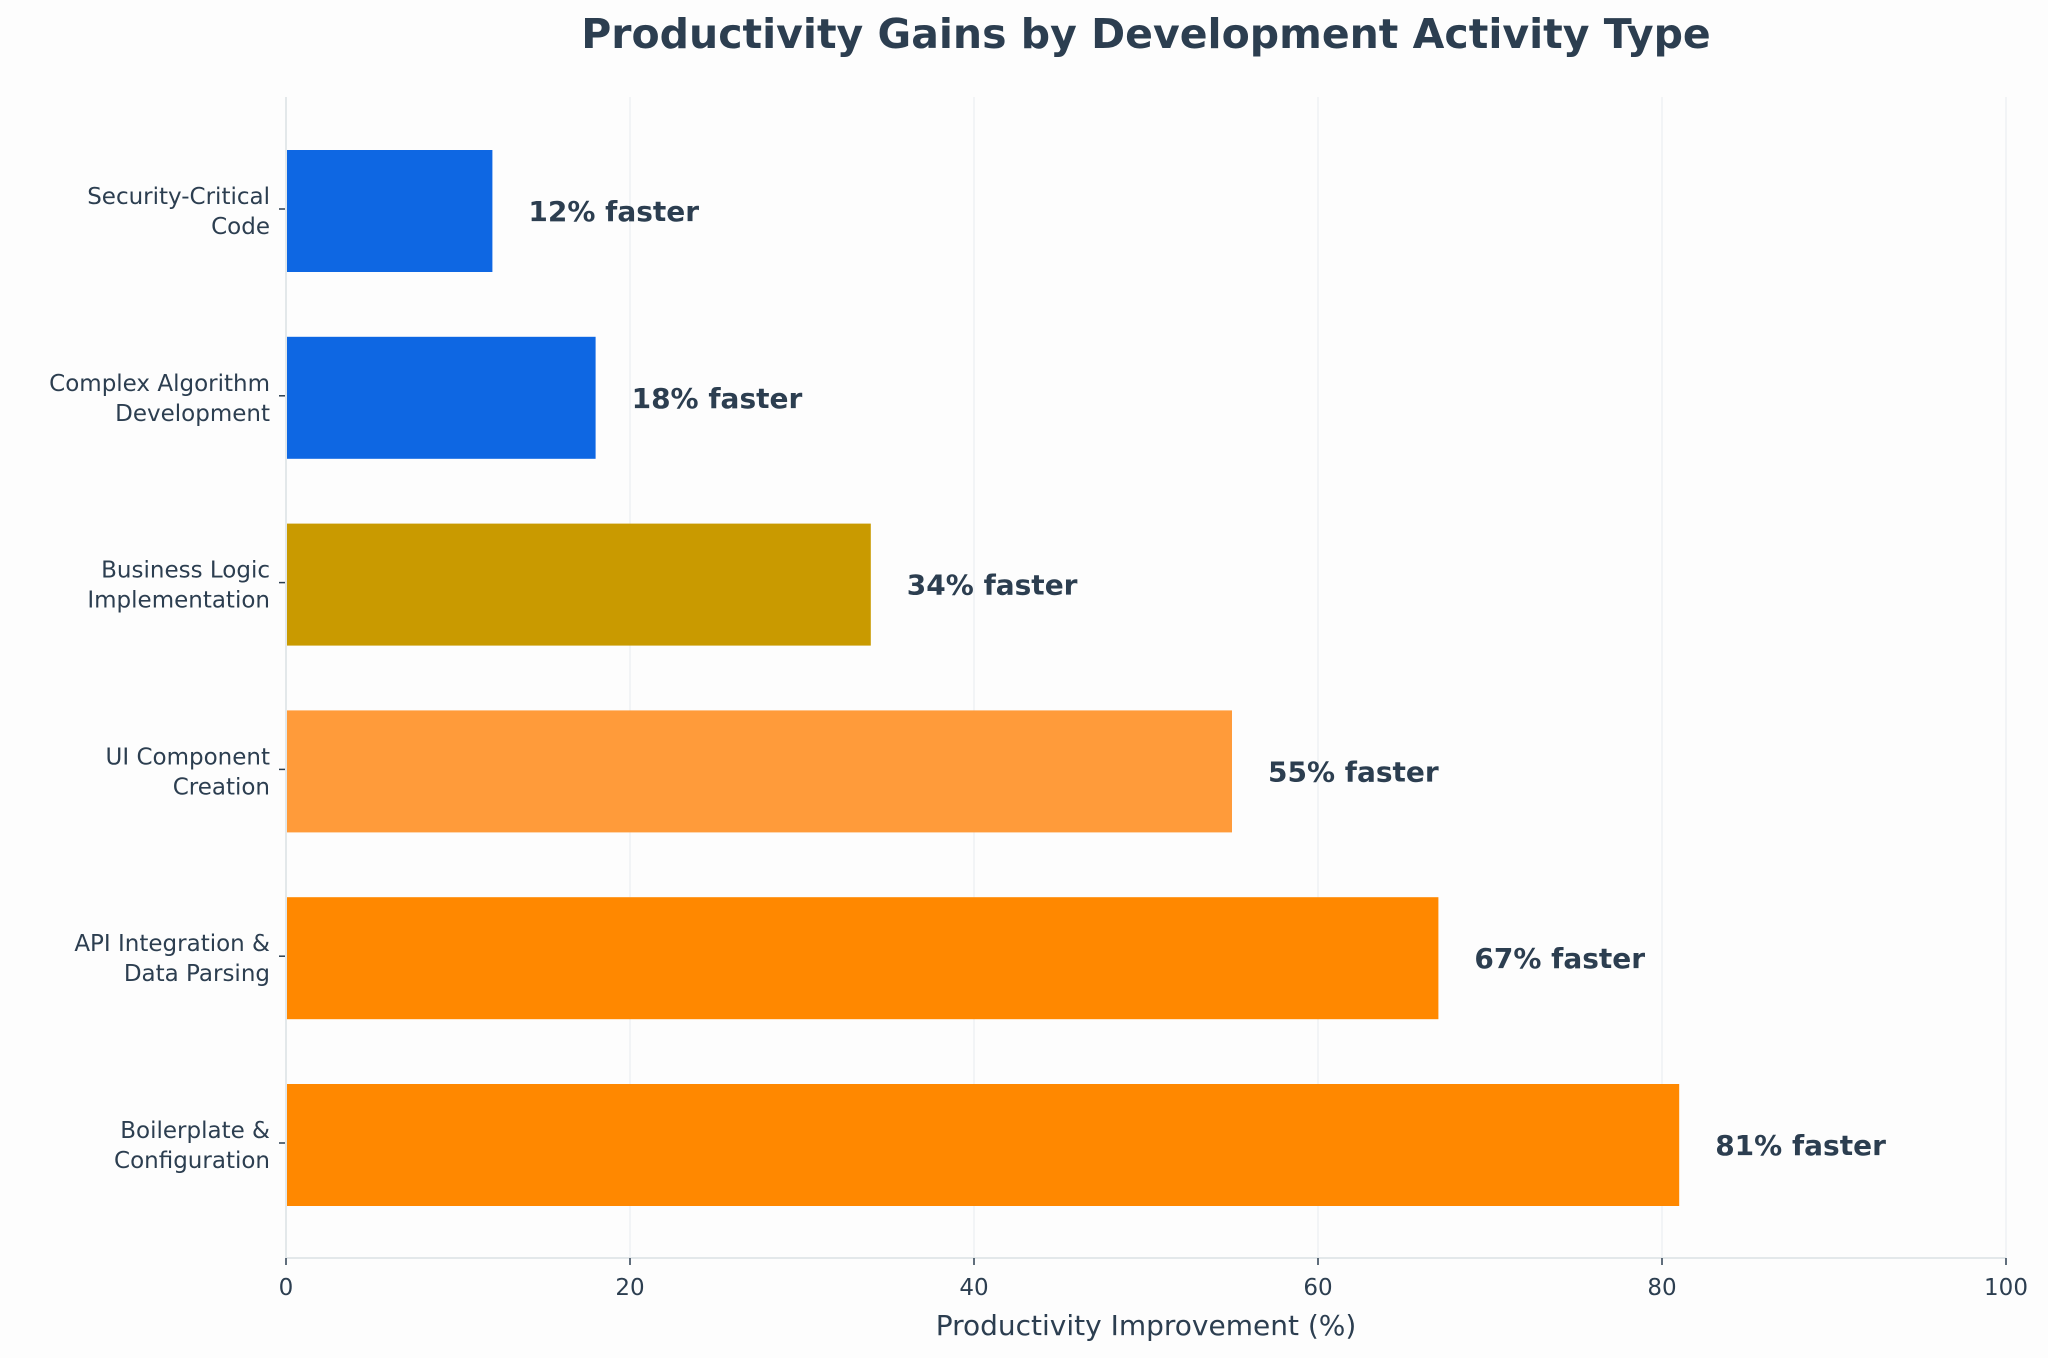 Image resolution: width=2048 pixels, height=1358 pixels. I want to click on y-tick-label-line: UI Component, so click(188, 757).